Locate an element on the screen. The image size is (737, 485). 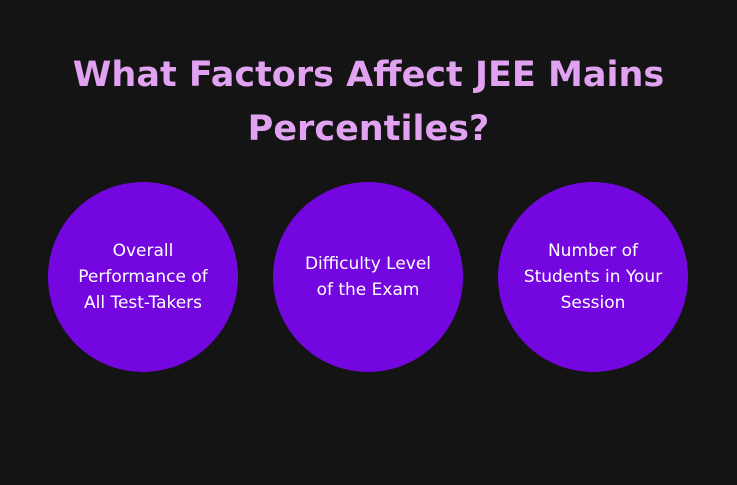
factor-circle: Overall Performance of All Test-Takers is located at coordinates (143, 277).